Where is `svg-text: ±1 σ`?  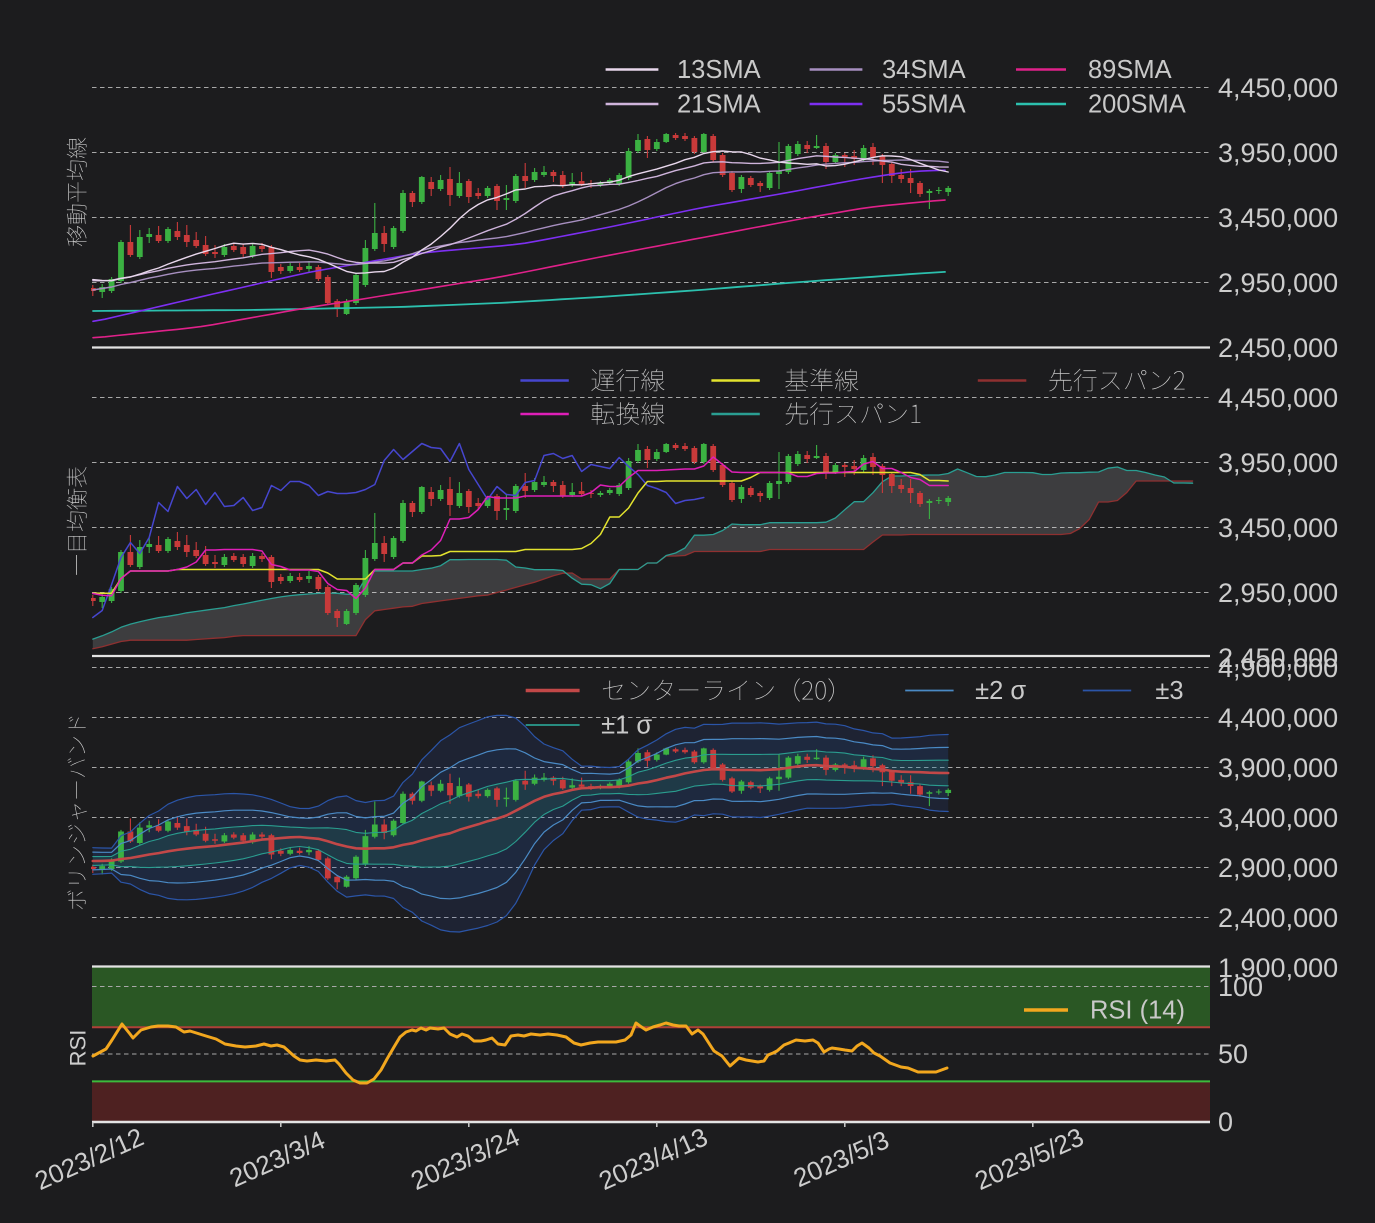
svg-text: ±1 σ is located at coordinates (626, 726).